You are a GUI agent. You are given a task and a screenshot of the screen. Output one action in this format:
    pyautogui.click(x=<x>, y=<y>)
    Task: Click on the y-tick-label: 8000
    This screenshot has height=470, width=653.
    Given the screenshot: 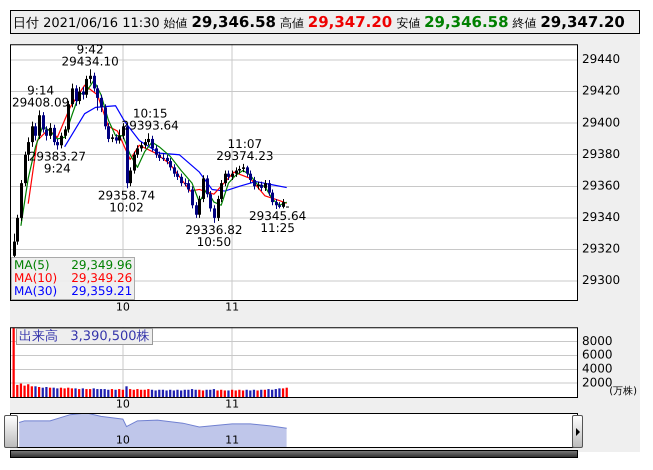 What is the action you would take?
    pyautogui.click(x=597, y=341)
    